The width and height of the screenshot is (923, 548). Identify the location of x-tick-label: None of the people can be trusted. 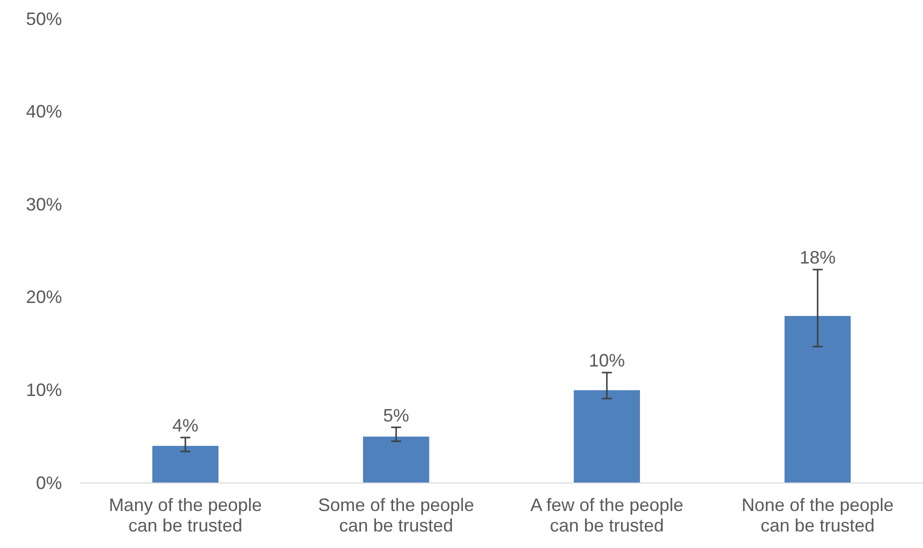
(818, 515).